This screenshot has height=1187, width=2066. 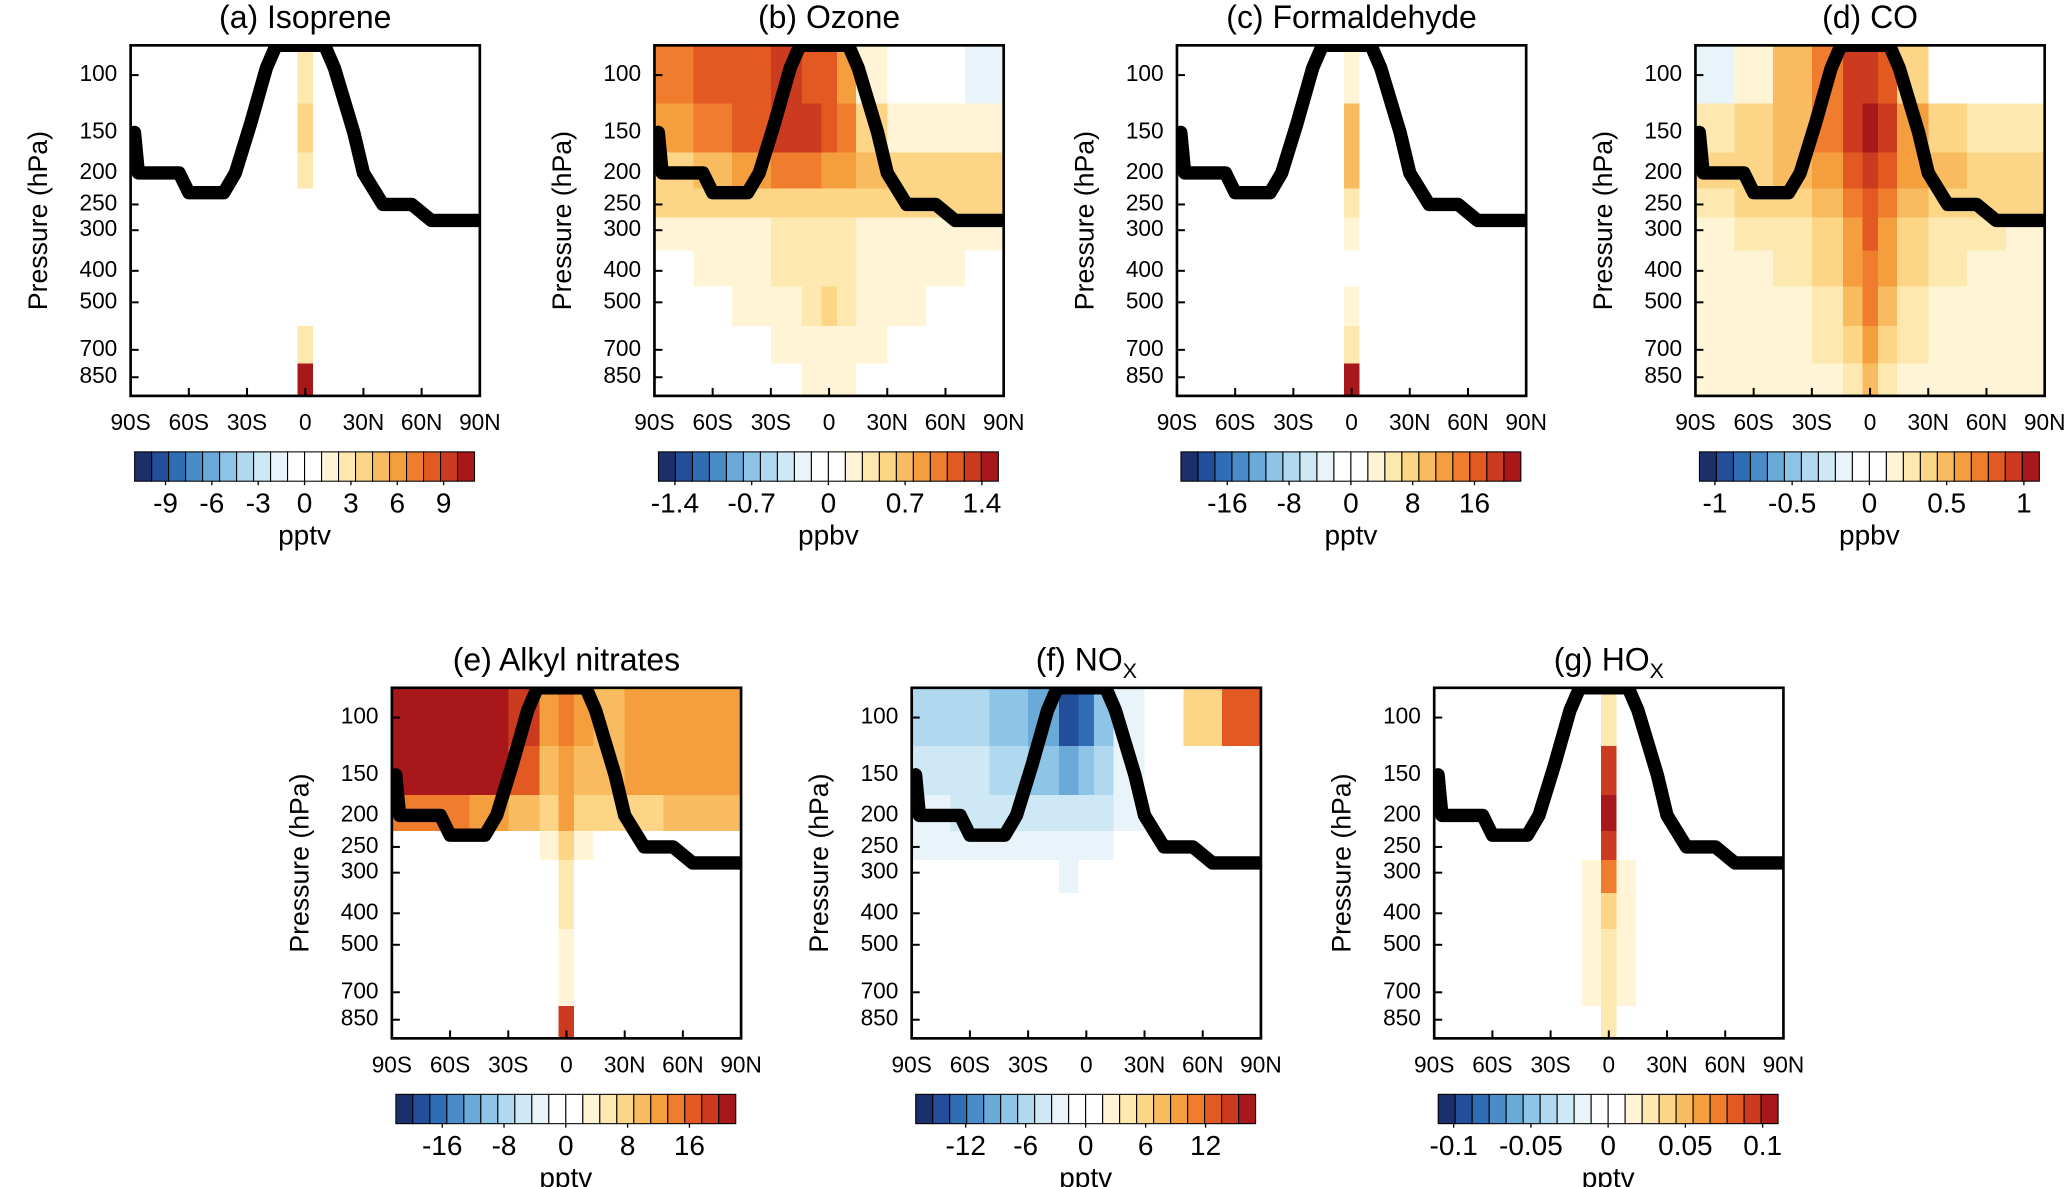 What do you see at coordinates (622, 73) in the screenshot?
I see `y-tick-label: 100` at bounding box center [622, 73].